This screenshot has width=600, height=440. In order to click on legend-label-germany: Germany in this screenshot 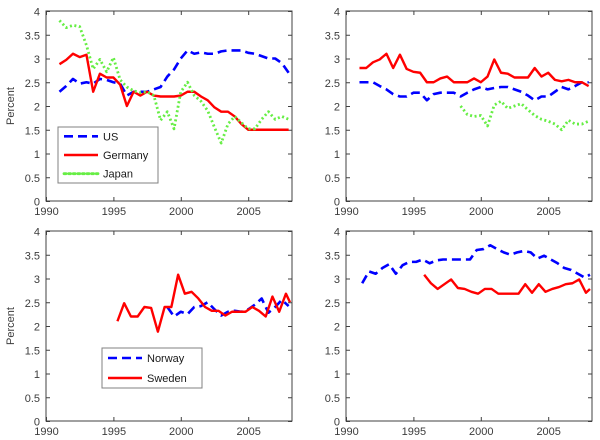, I will do `click(126, 156)`.